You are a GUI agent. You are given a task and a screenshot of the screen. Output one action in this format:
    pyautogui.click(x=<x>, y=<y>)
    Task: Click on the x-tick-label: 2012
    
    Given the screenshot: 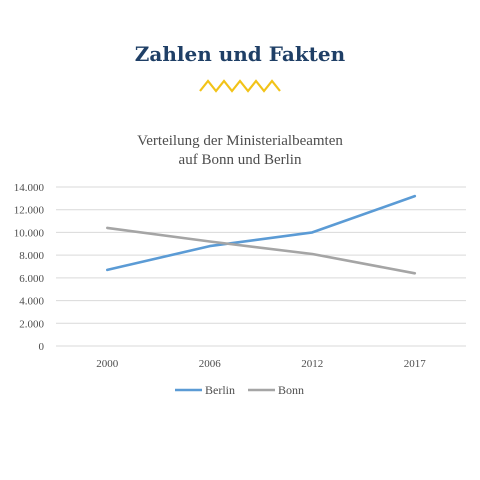 What is the action you would take?
    pyautogui.click(x=312, y=364)
    